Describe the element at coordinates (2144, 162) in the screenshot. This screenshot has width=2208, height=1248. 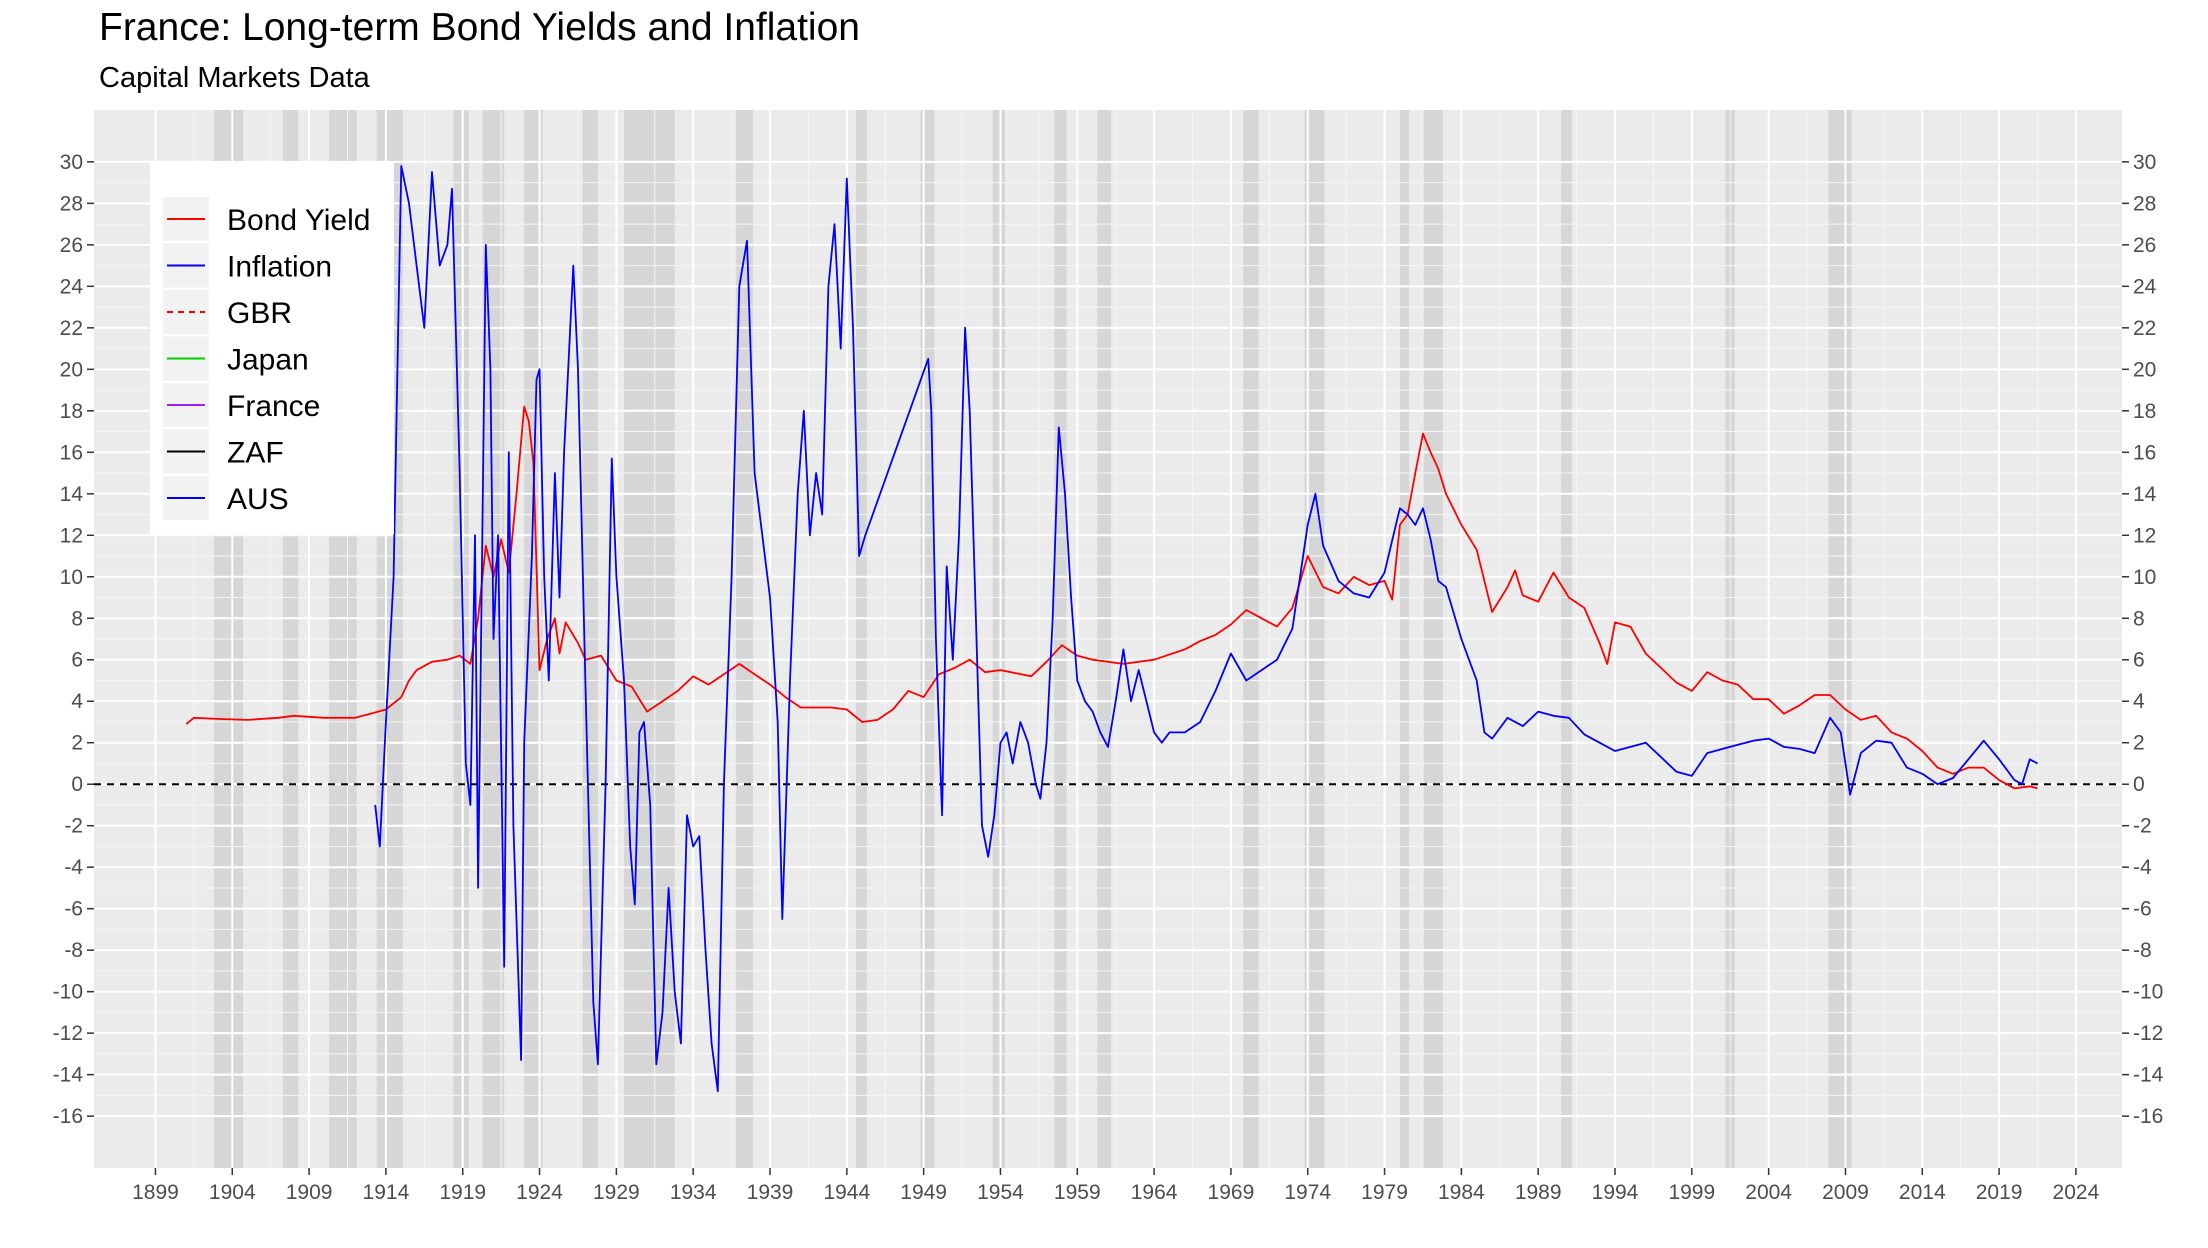
I see `y-tick-label-right: 30` at that location.